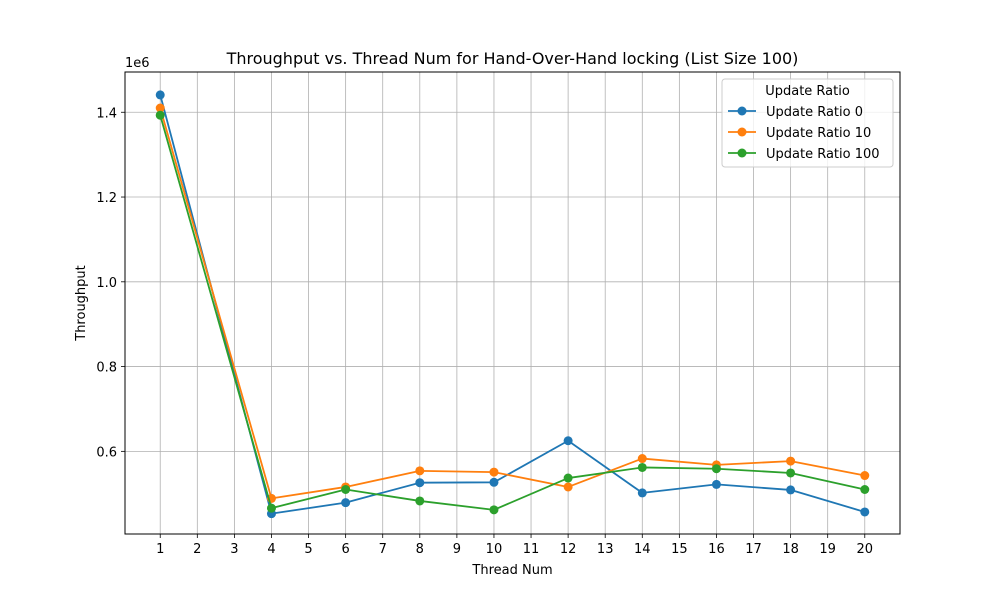 The height and width of the screenshot is (600, 1000). What do you see at coordinates (494, 549) in the screenshot?
I see `x-tick-label: 10` at bounding box center [494, 549].